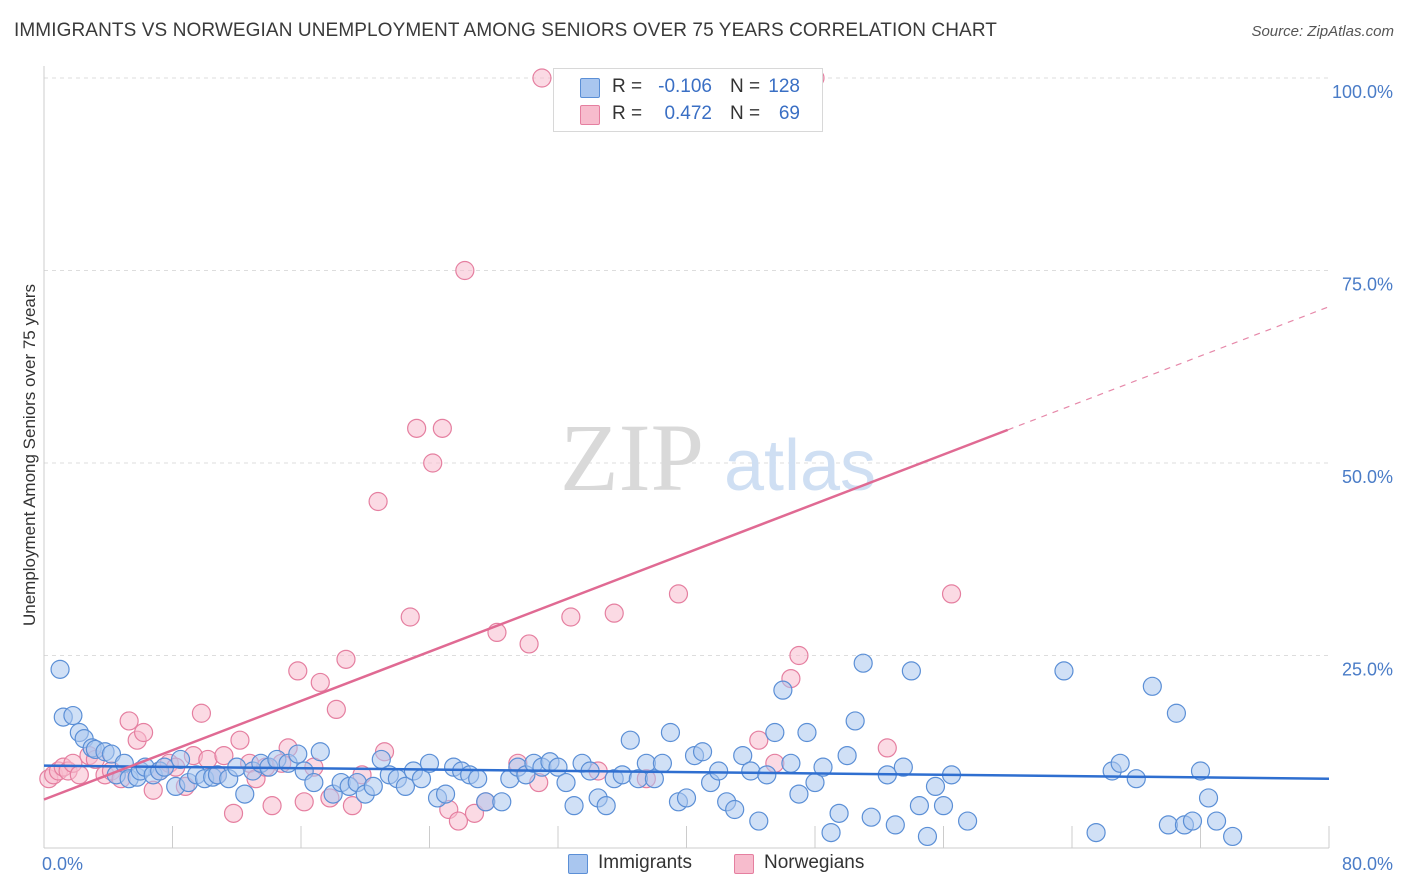 This screenshot has width=1406, height=892. Describe the element at coordinates (590, 115) in the screenshot. I see `stats-swatch-norwegians` at that location.